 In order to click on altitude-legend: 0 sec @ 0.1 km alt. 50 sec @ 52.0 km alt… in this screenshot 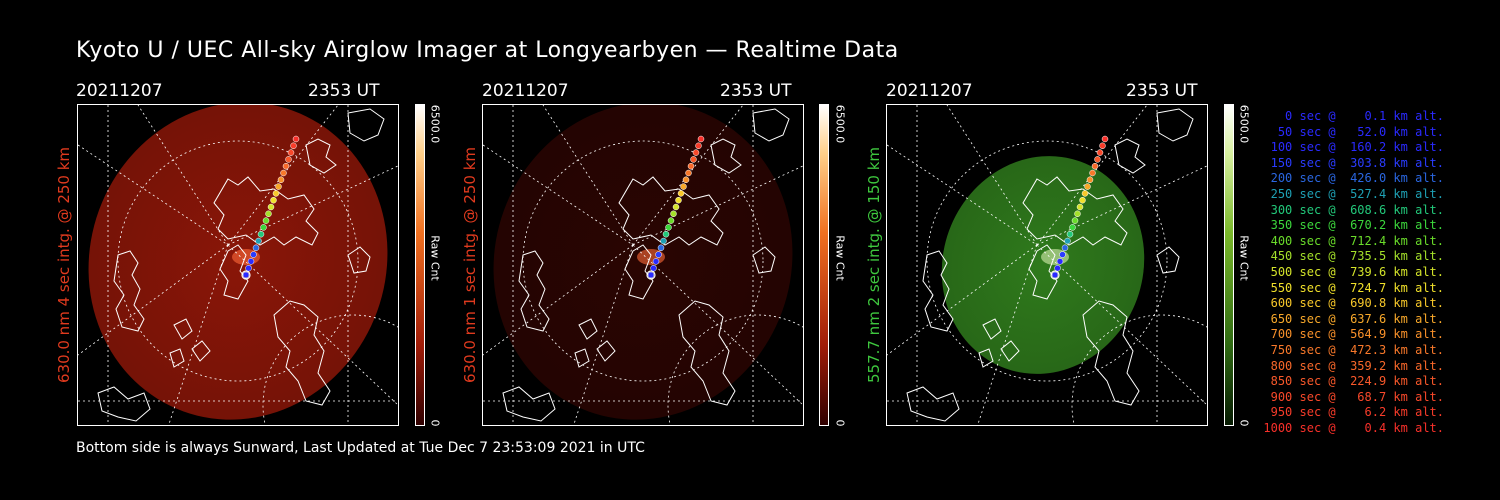, I will do `click(1353, 272)`.